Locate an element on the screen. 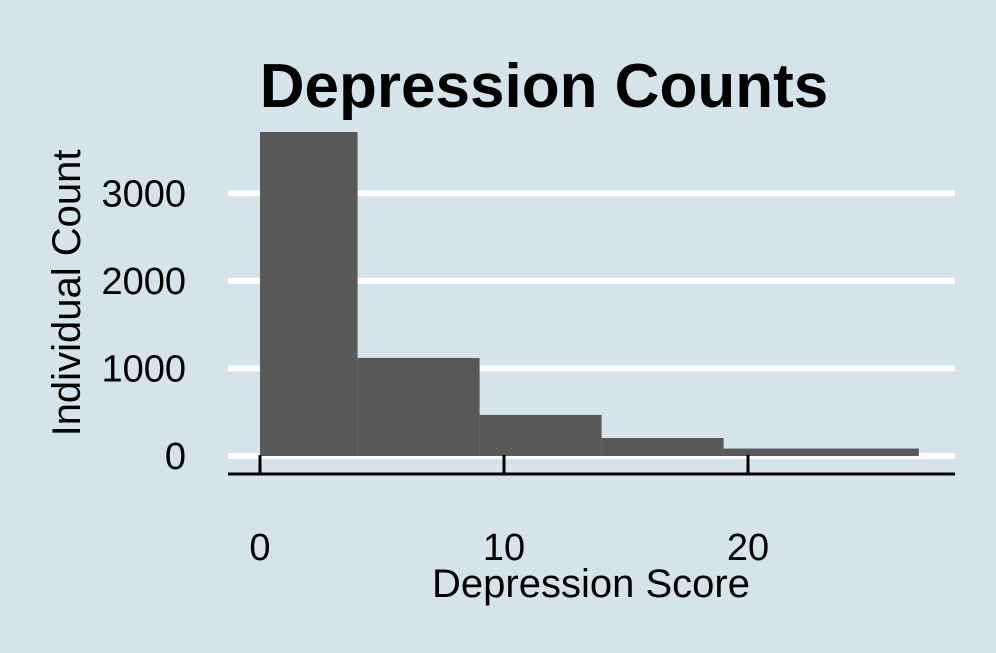 The image size is (996, 653). x-ticks: 0 10 20 is located at coordinates (509, 512).